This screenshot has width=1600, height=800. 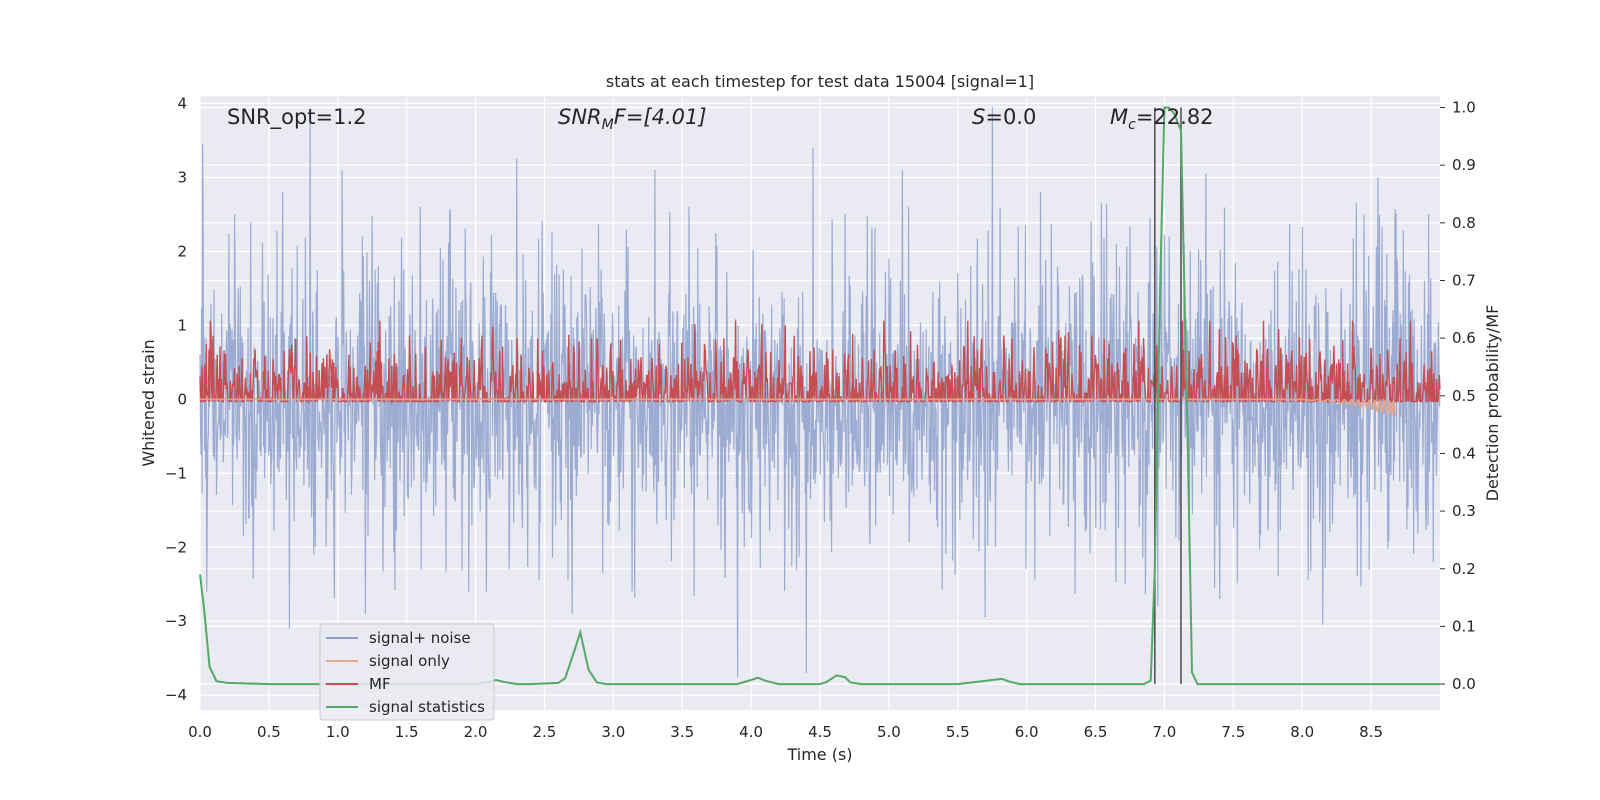 What do you see at coordinates (182, 325) in the screenshot?
I see `y-tick-label: 1` at bounding box center [182, 325].